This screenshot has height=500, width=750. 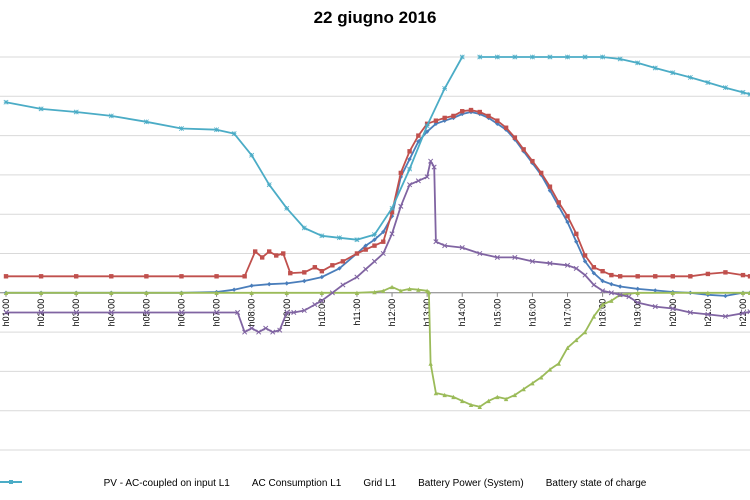 I want to click on x-tick-label: h11:00, so click(x=357, y=312).